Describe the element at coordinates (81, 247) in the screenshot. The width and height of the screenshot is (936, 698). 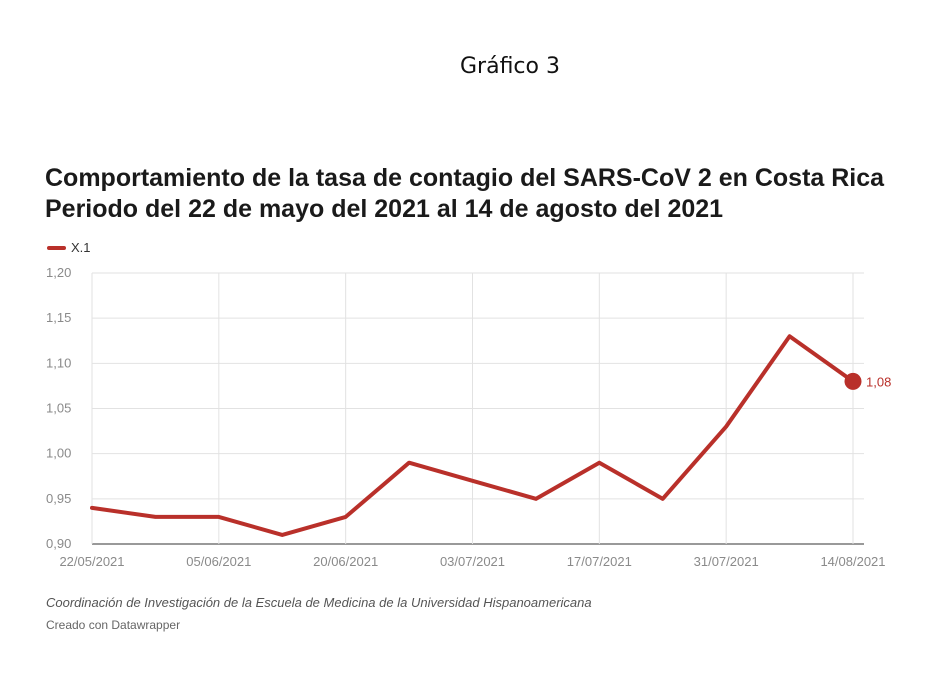
I see `legend-label: X.1` at that location.